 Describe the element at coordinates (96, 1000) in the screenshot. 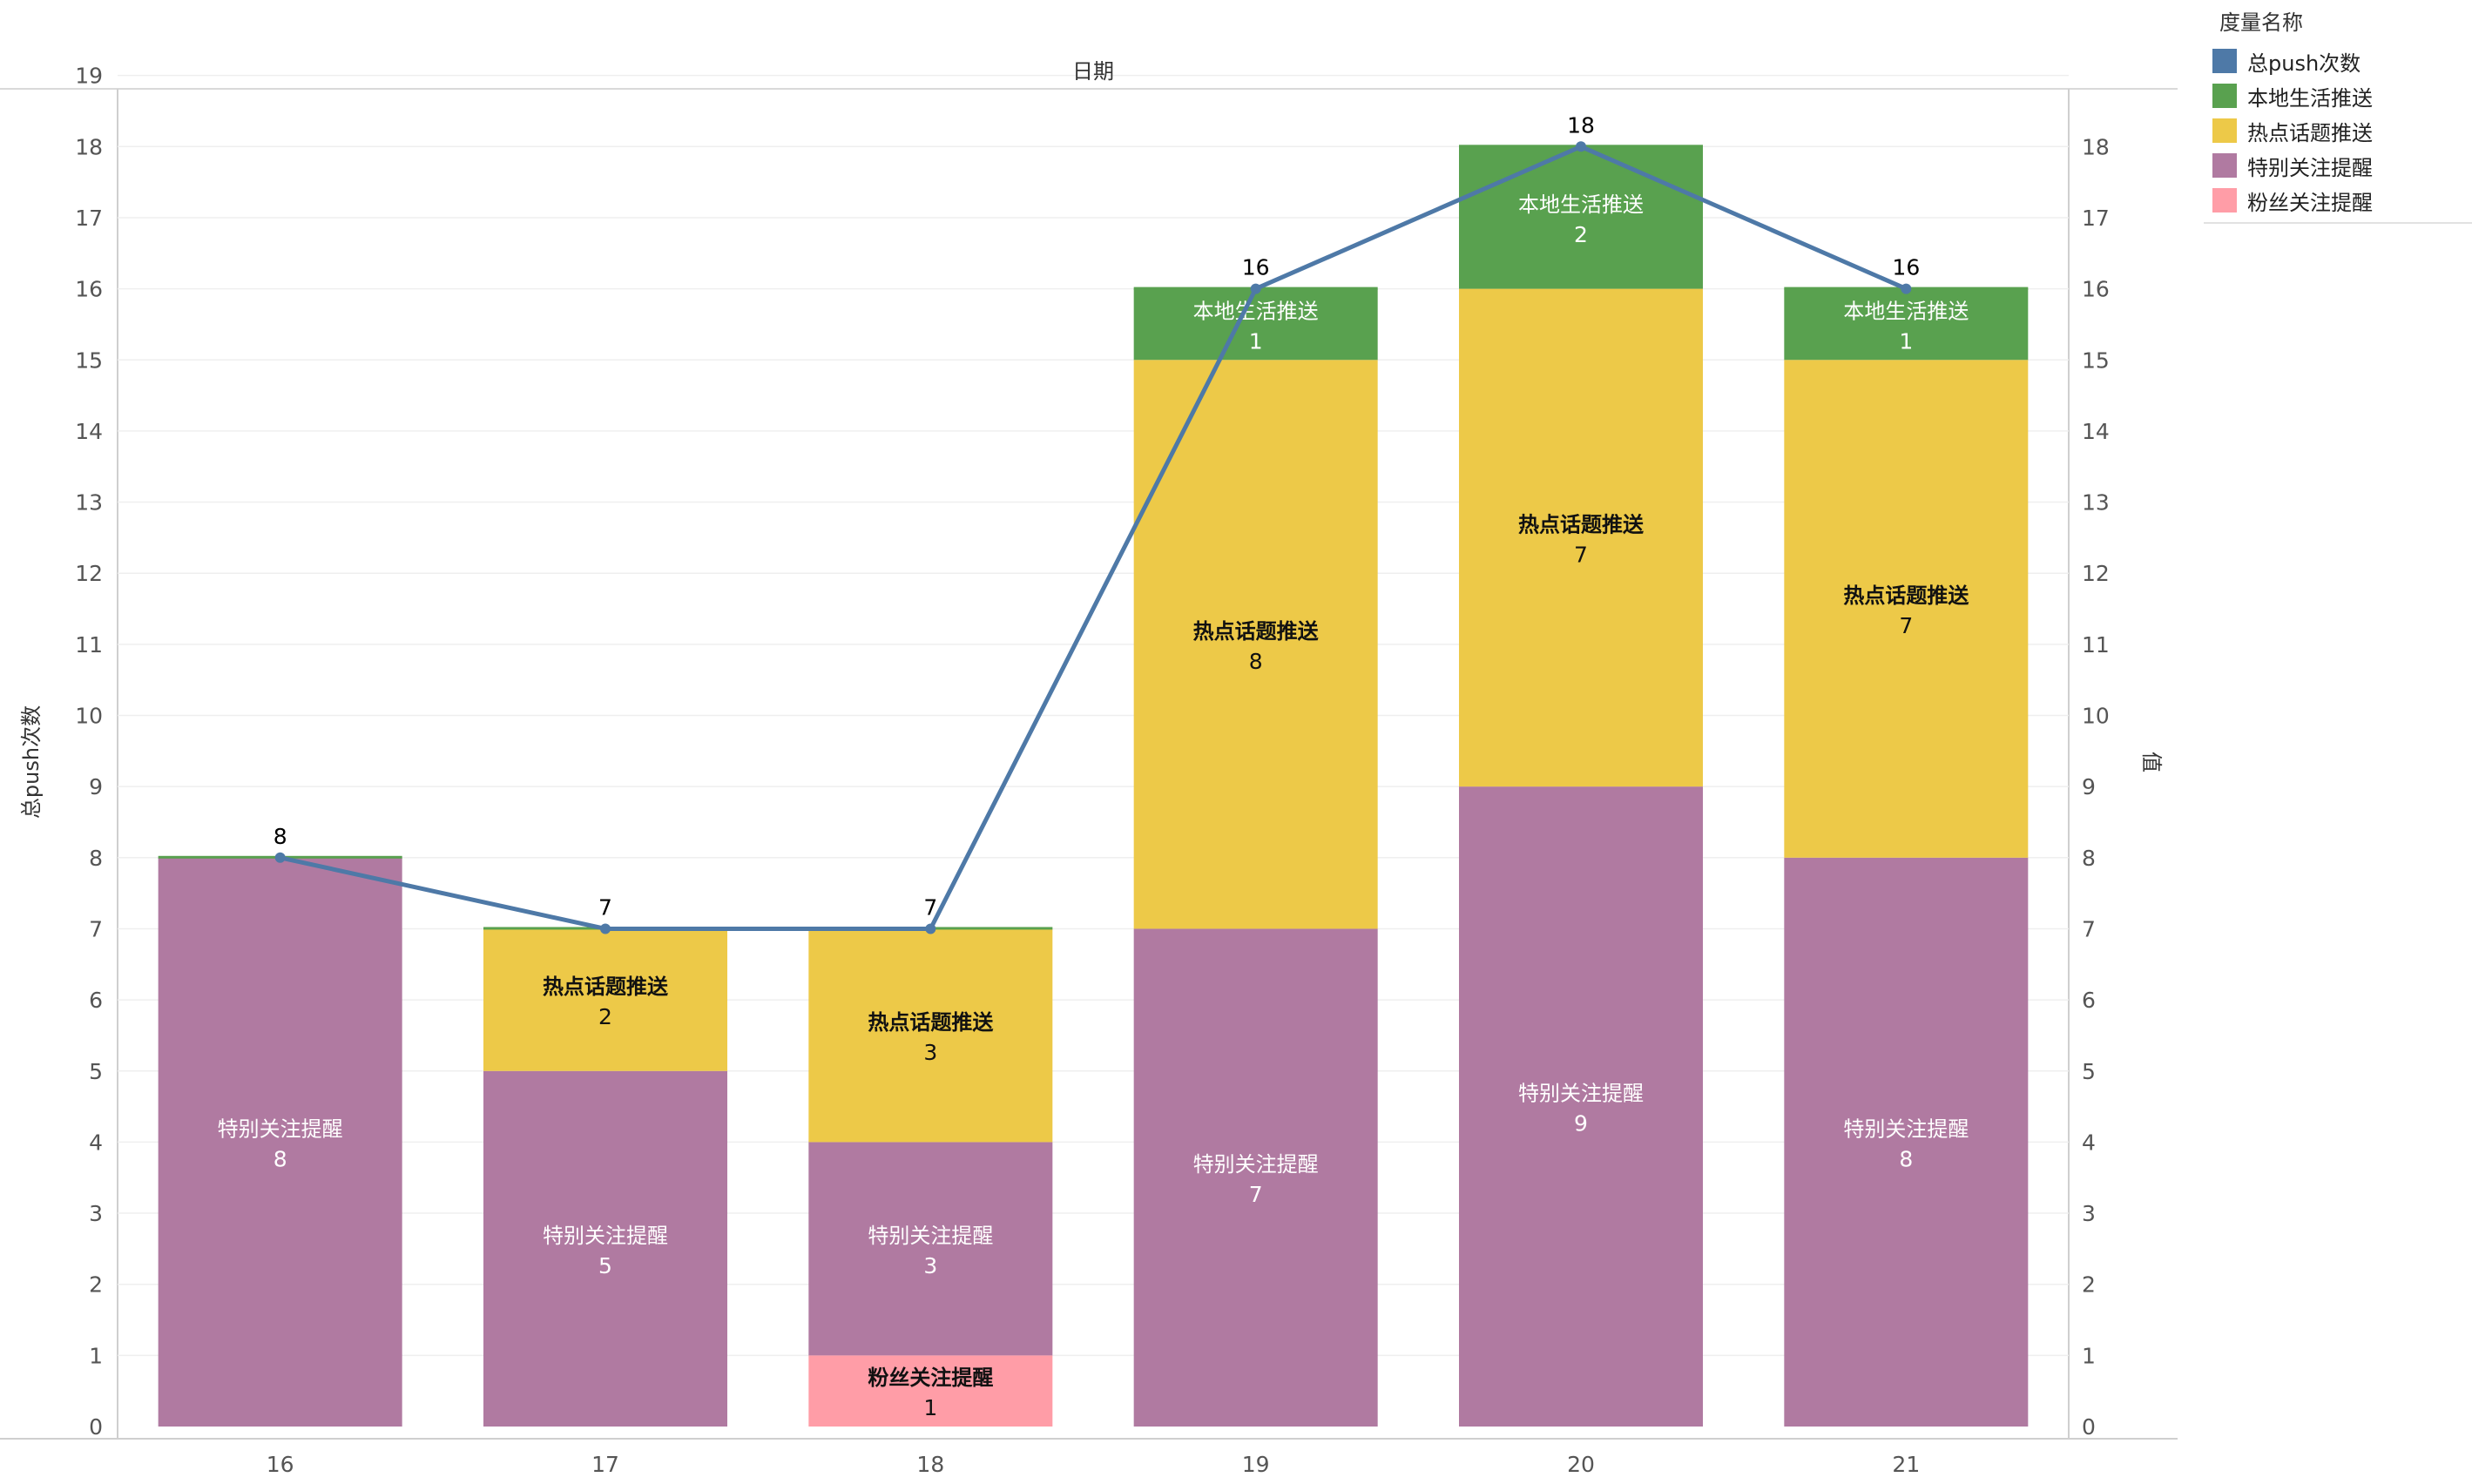

I see `y-tick-label-left: 6` at that location.